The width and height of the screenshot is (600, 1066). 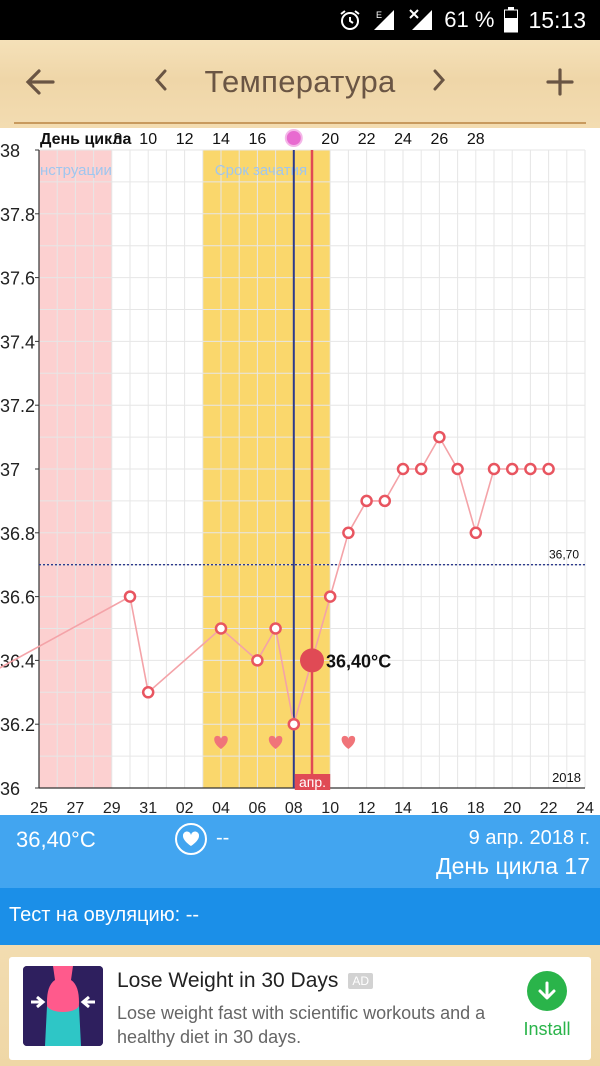 I want to click on y-tick-label: 36.4, so click(x=17, y=661).